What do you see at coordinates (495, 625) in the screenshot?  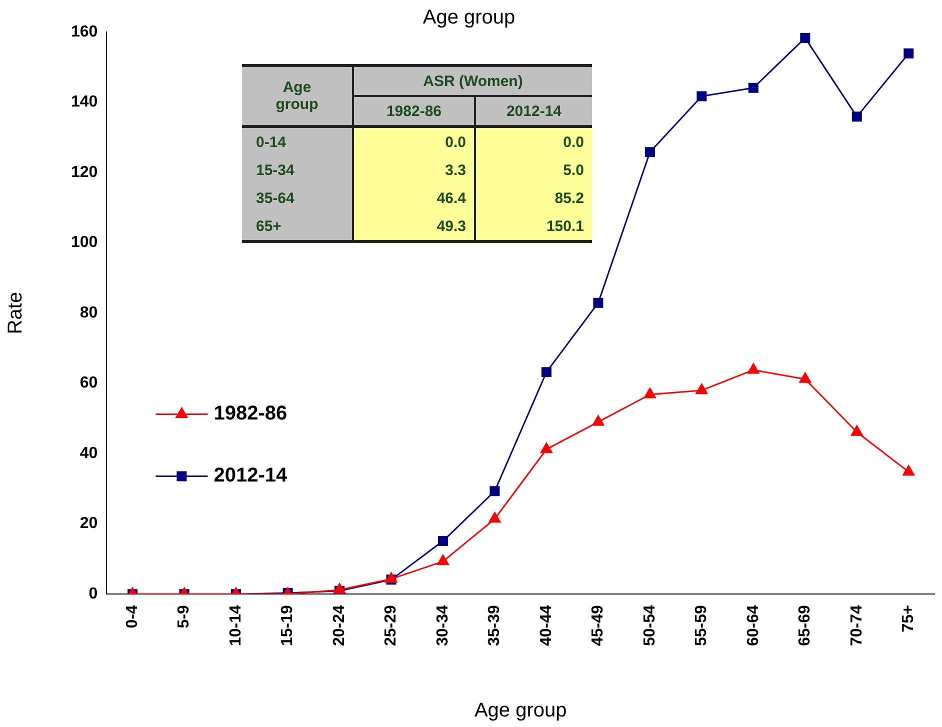 I see `x-tick-label: 35-39` at bounding box center [495, 625].